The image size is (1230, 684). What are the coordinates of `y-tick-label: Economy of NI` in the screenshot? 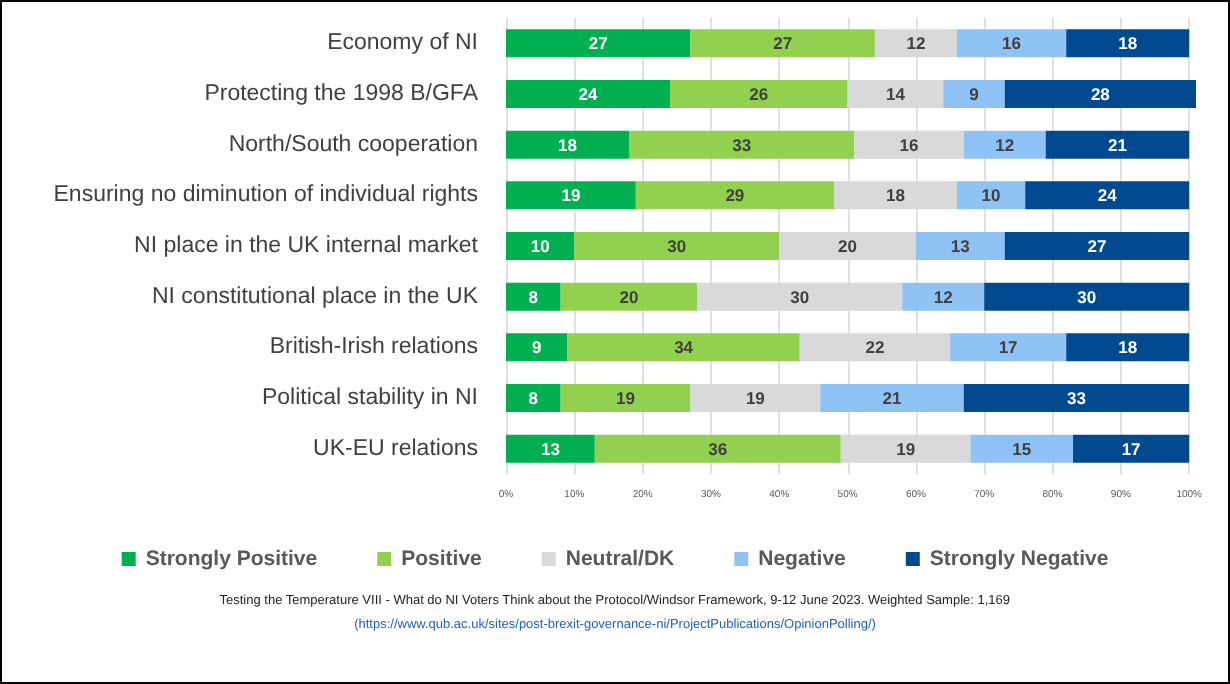 It's located at (402, 43).